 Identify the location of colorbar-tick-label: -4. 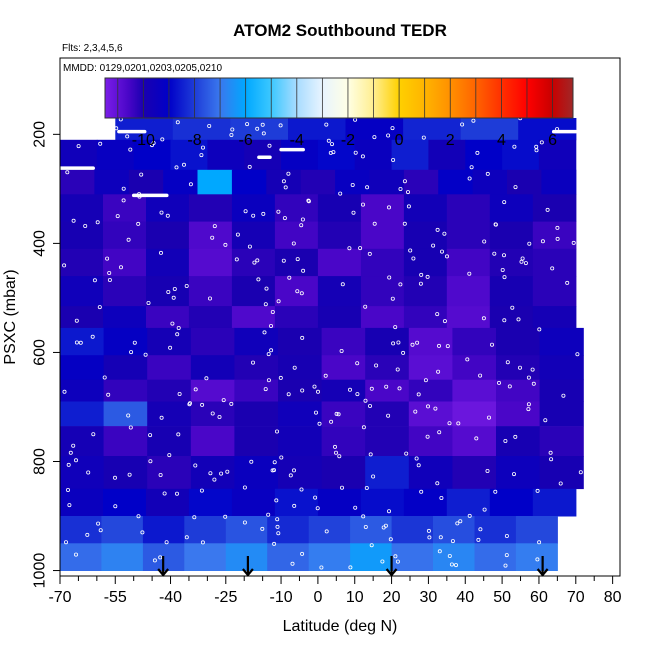
(297, 140).